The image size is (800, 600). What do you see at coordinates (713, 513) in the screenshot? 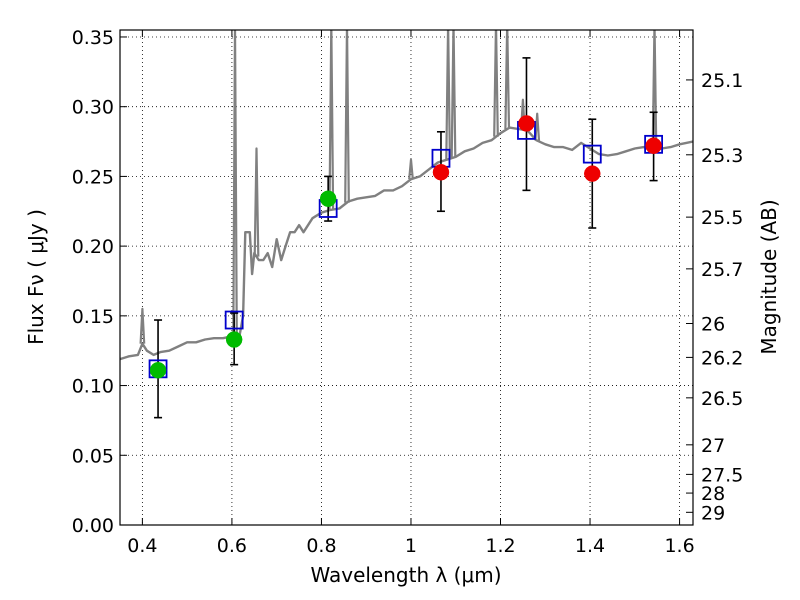
I see `mag-tick-label: 29` at bounding box center [713, 513].